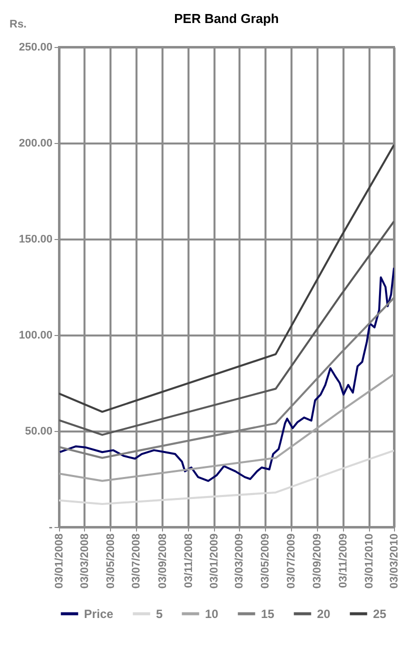  I want to click on x-tick-label: 03/07/2009, so click(291, 561).